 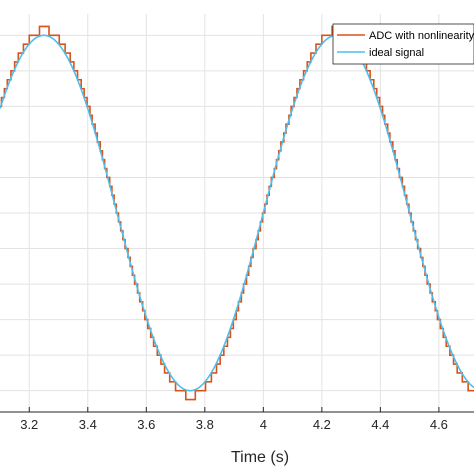 I want to click on x-tick-label: 4, so click(x=263, y=424).